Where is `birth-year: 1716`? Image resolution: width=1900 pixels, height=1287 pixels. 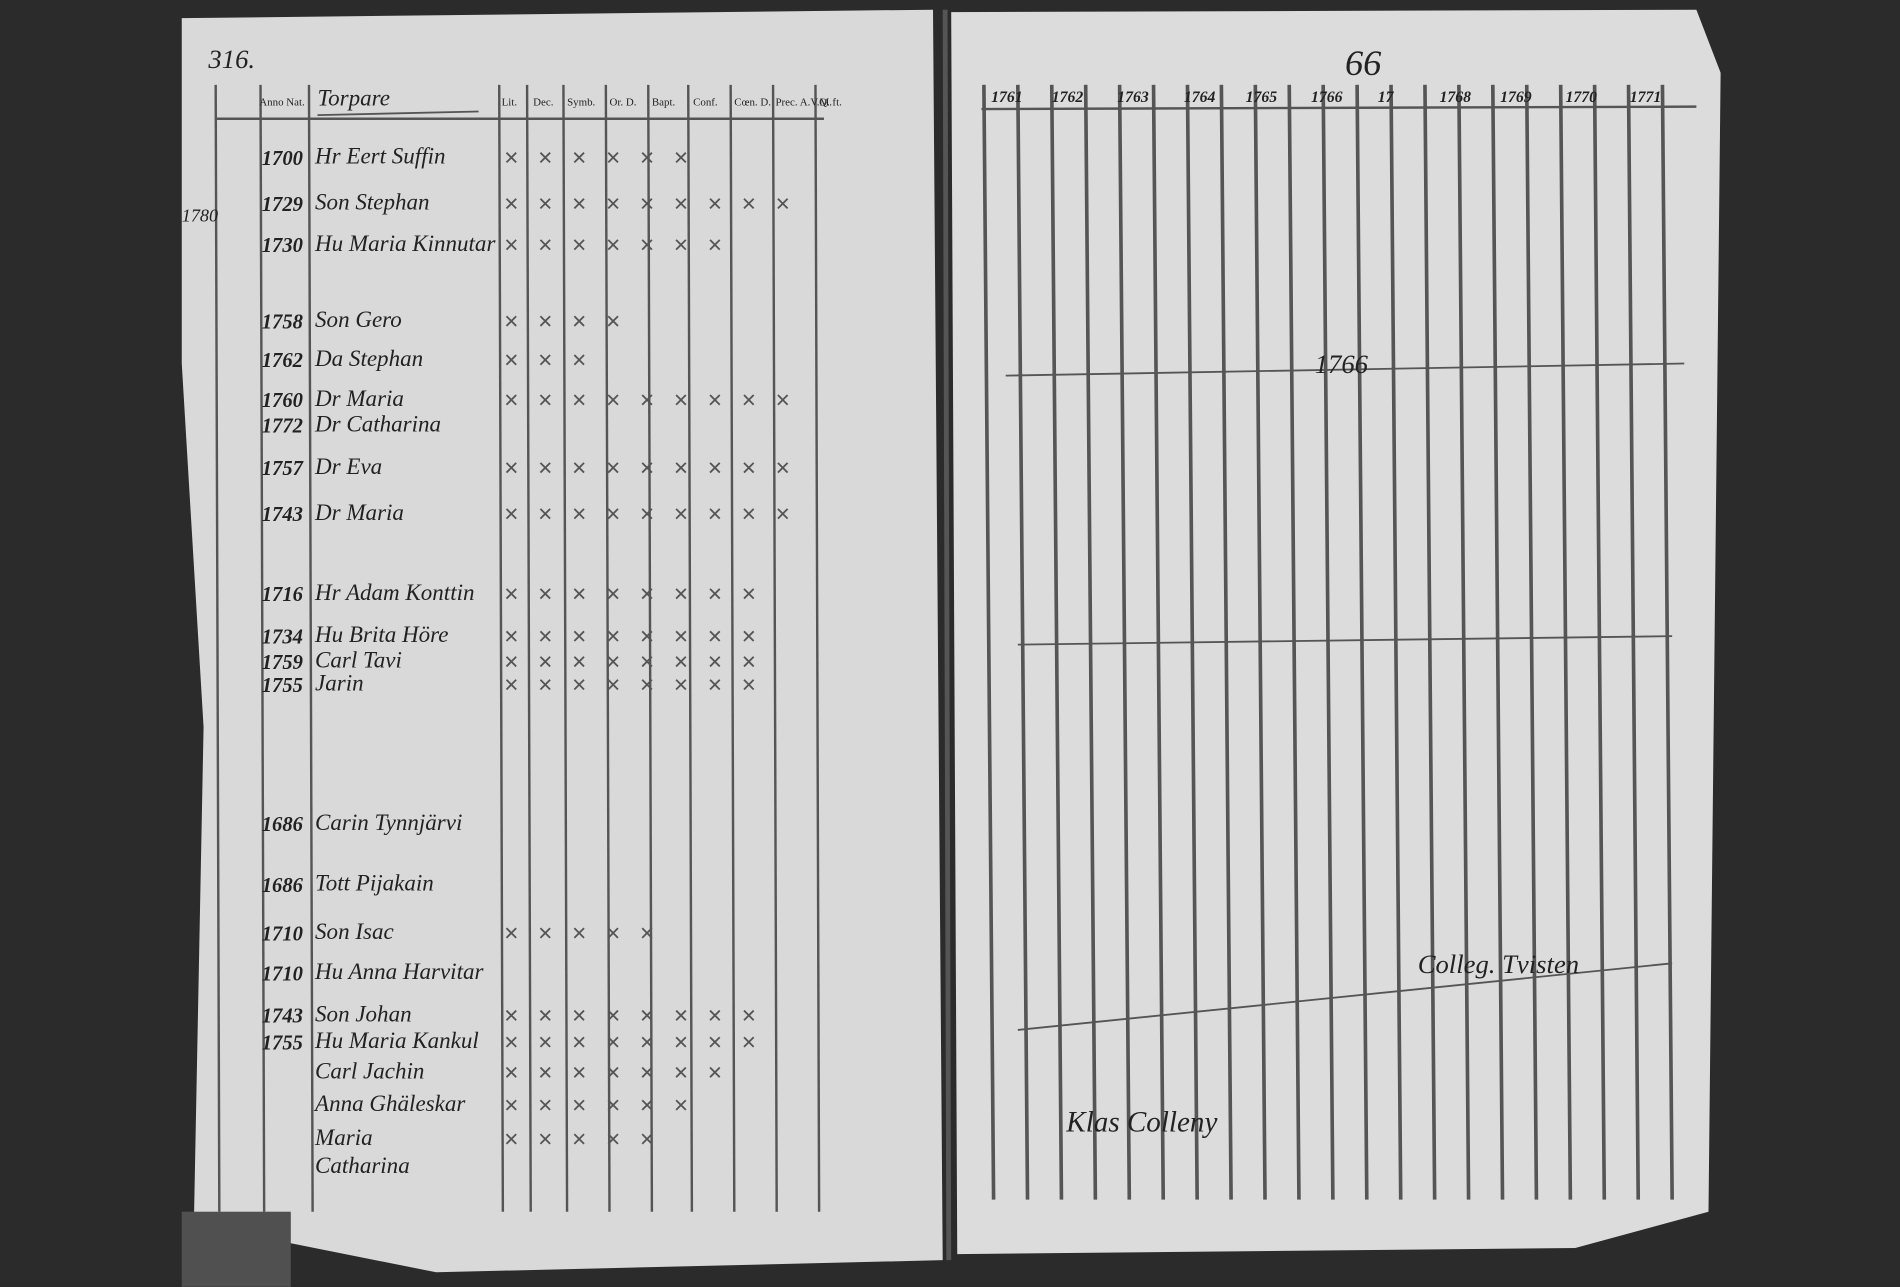
birth-year: 1716 is located at coordinates (282, 594).